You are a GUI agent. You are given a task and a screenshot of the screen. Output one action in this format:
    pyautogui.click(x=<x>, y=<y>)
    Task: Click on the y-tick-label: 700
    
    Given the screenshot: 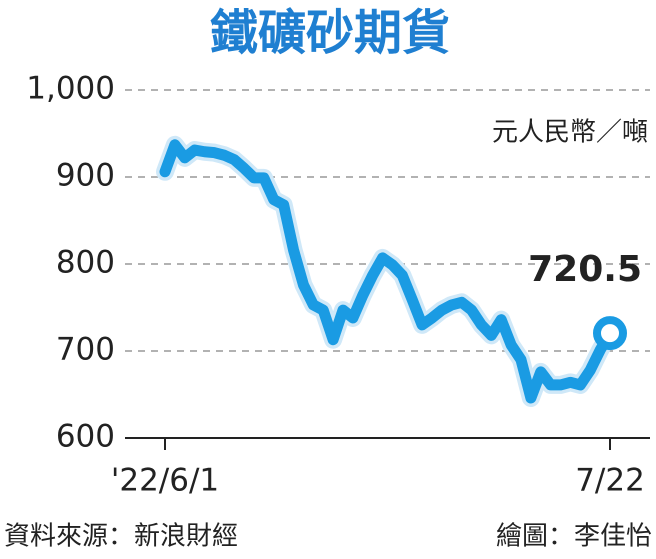 What is the action you would take?
    pyautogui.click(x=85, y=350)
    